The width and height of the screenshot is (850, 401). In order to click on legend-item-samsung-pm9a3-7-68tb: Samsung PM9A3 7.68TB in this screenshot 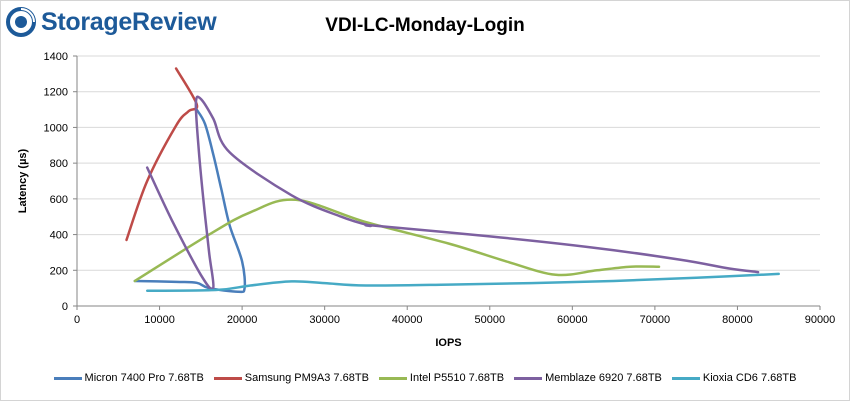, I will do `click(291, 378)`.